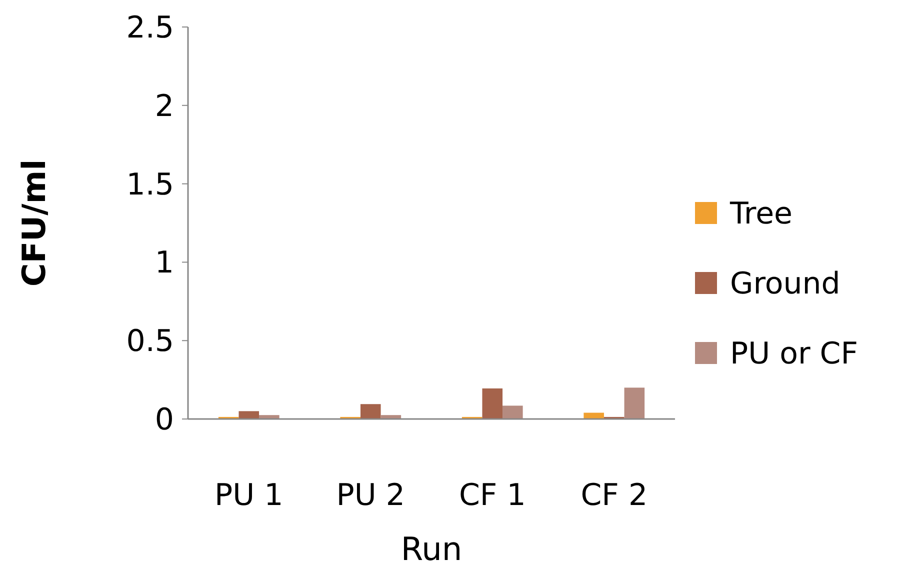 This screenshot has width=907, height=568. What do you see at coordinates (150, 342) in the screenshot?
I see `y-tick-label: 0.5` at bounding box center [150, 342].